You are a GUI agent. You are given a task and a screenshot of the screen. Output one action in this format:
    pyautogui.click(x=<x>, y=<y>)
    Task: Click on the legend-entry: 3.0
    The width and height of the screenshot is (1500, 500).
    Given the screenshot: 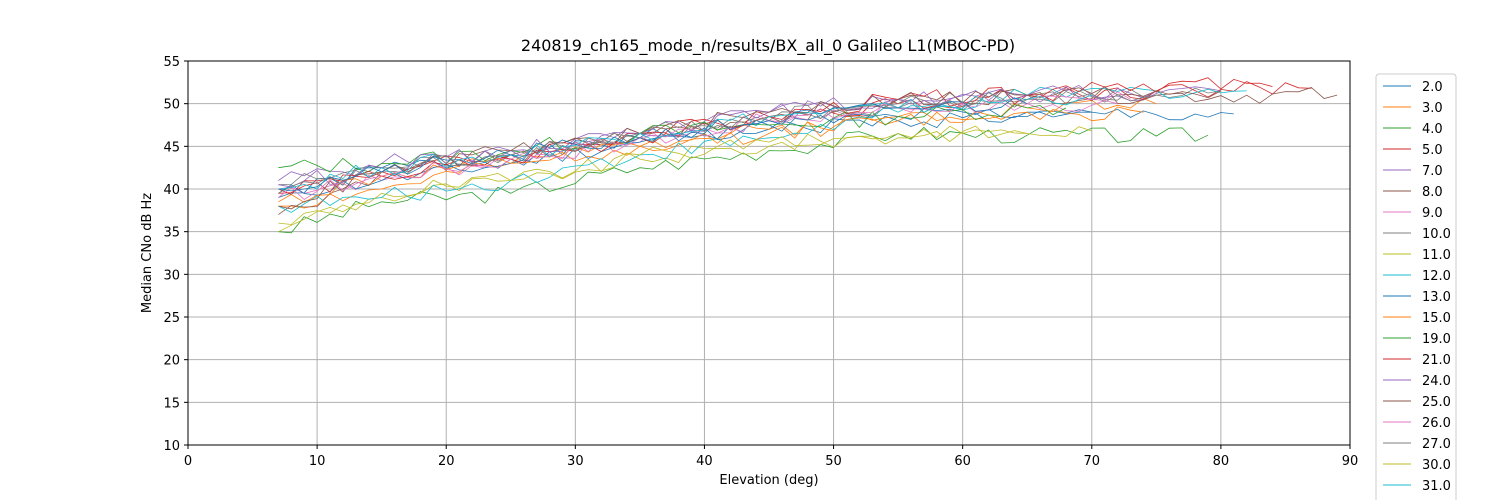 What is the action you would take?
    pyautogui.click(x=1432, y=108)
    